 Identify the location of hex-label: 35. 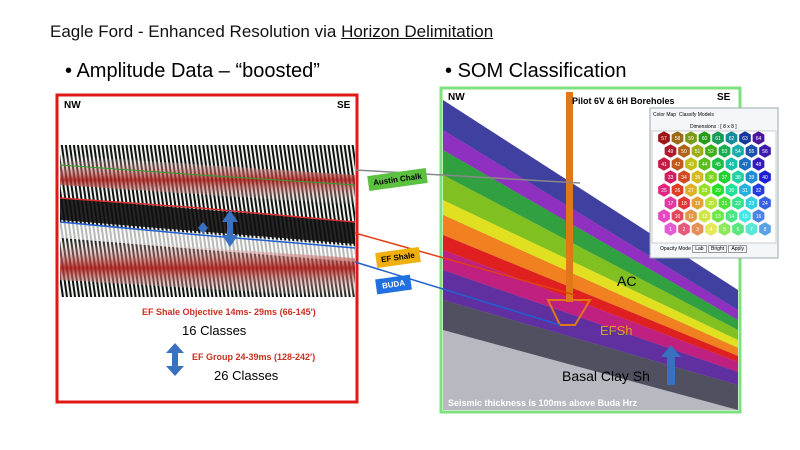
(698, 178).